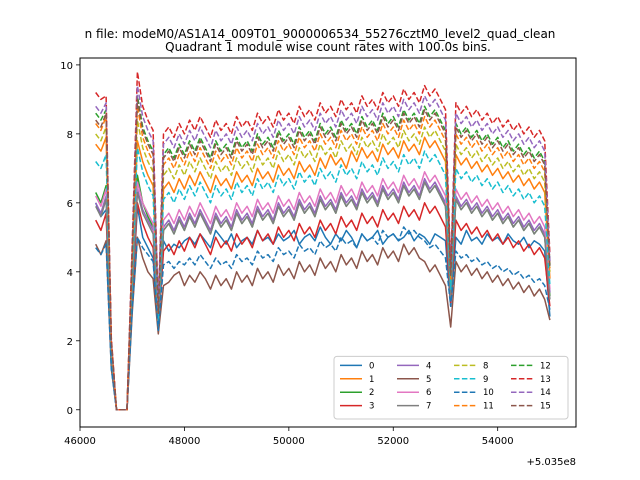  What do you see at coordinates (545, 393) in the screenshot?
I see `legend-label-14: 14` at bounding box center [545, 393].